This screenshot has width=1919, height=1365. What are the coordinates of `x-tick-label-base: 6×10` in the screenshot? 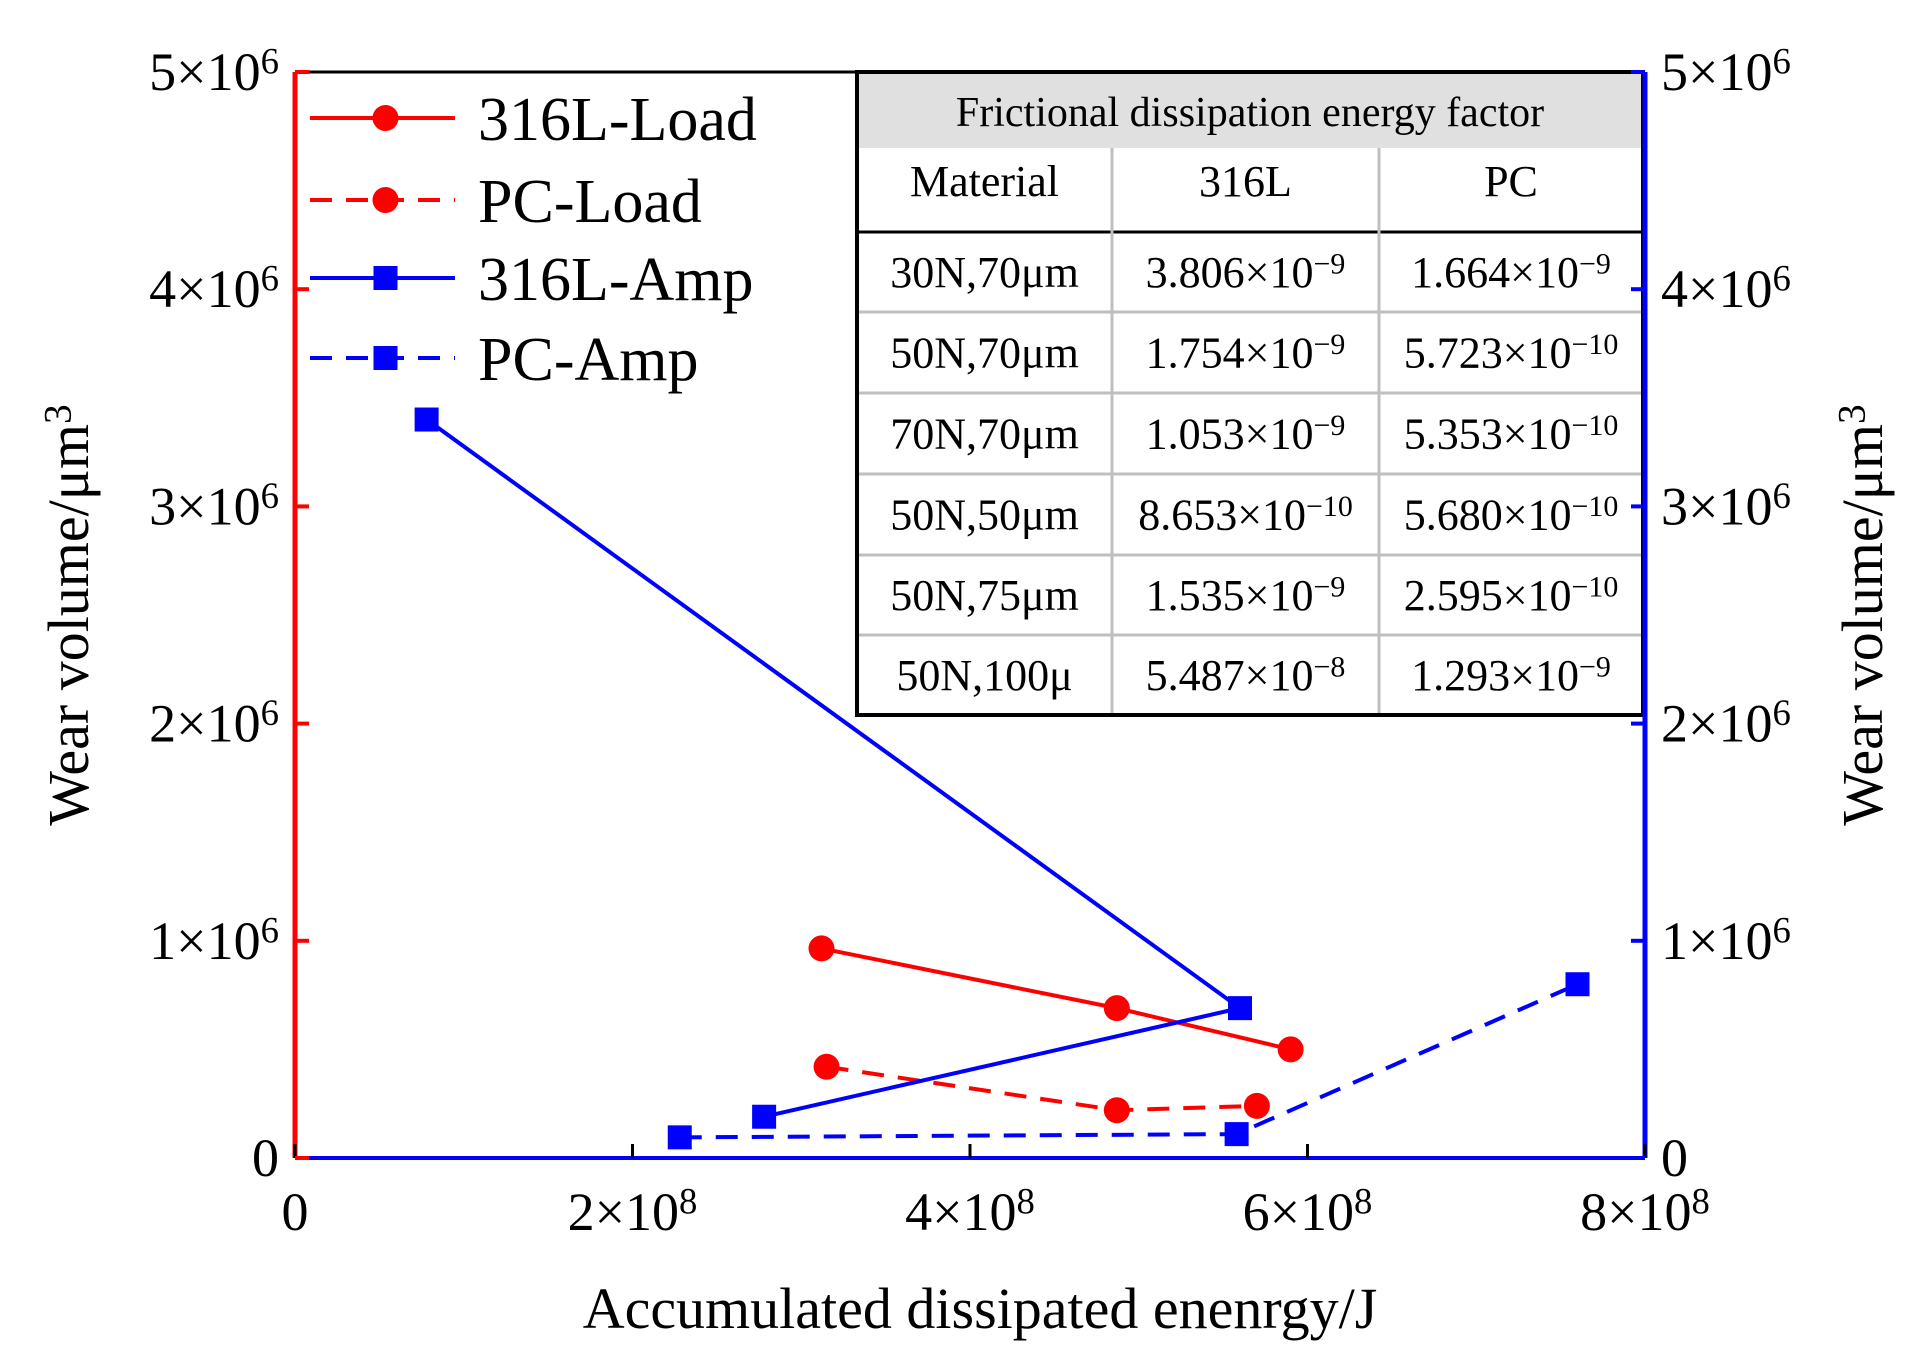 It's located at (1298, 1212).